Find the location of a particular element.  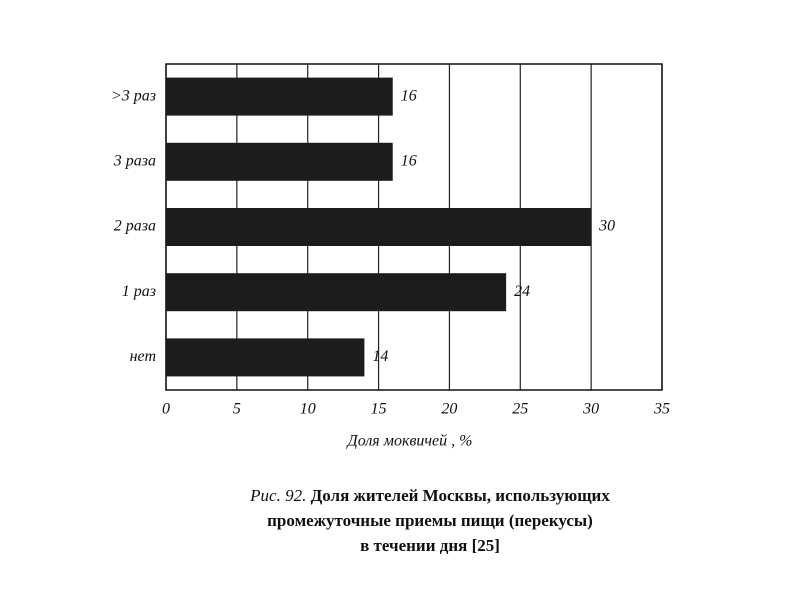

caption-line: промежуточные приемы пищи (перекусы) is located at coordinates (430, 520).